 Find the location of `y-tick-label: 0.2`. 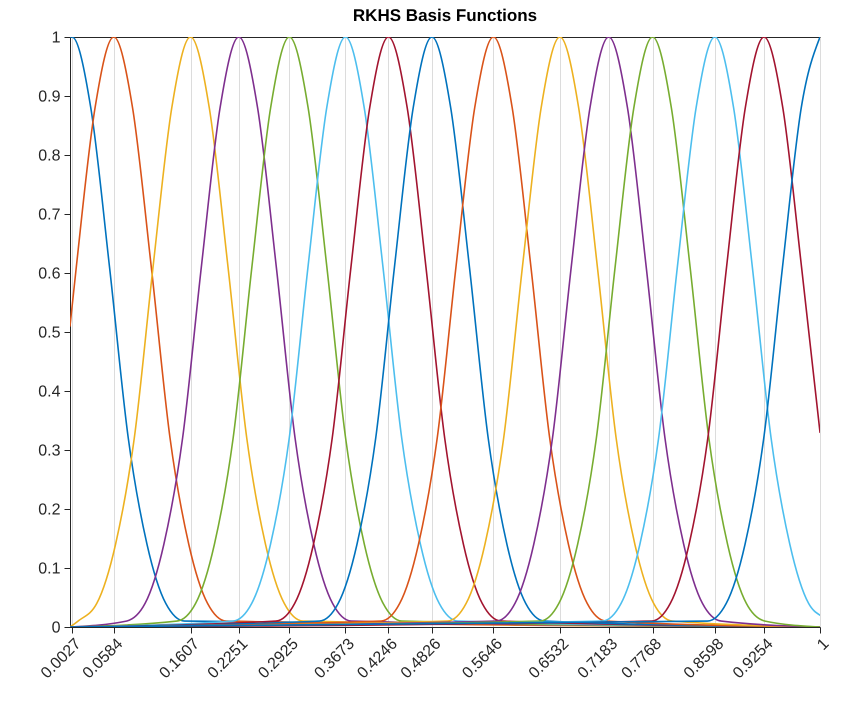

y-tick-label: 0.2 is located at coordinates (49, 510).